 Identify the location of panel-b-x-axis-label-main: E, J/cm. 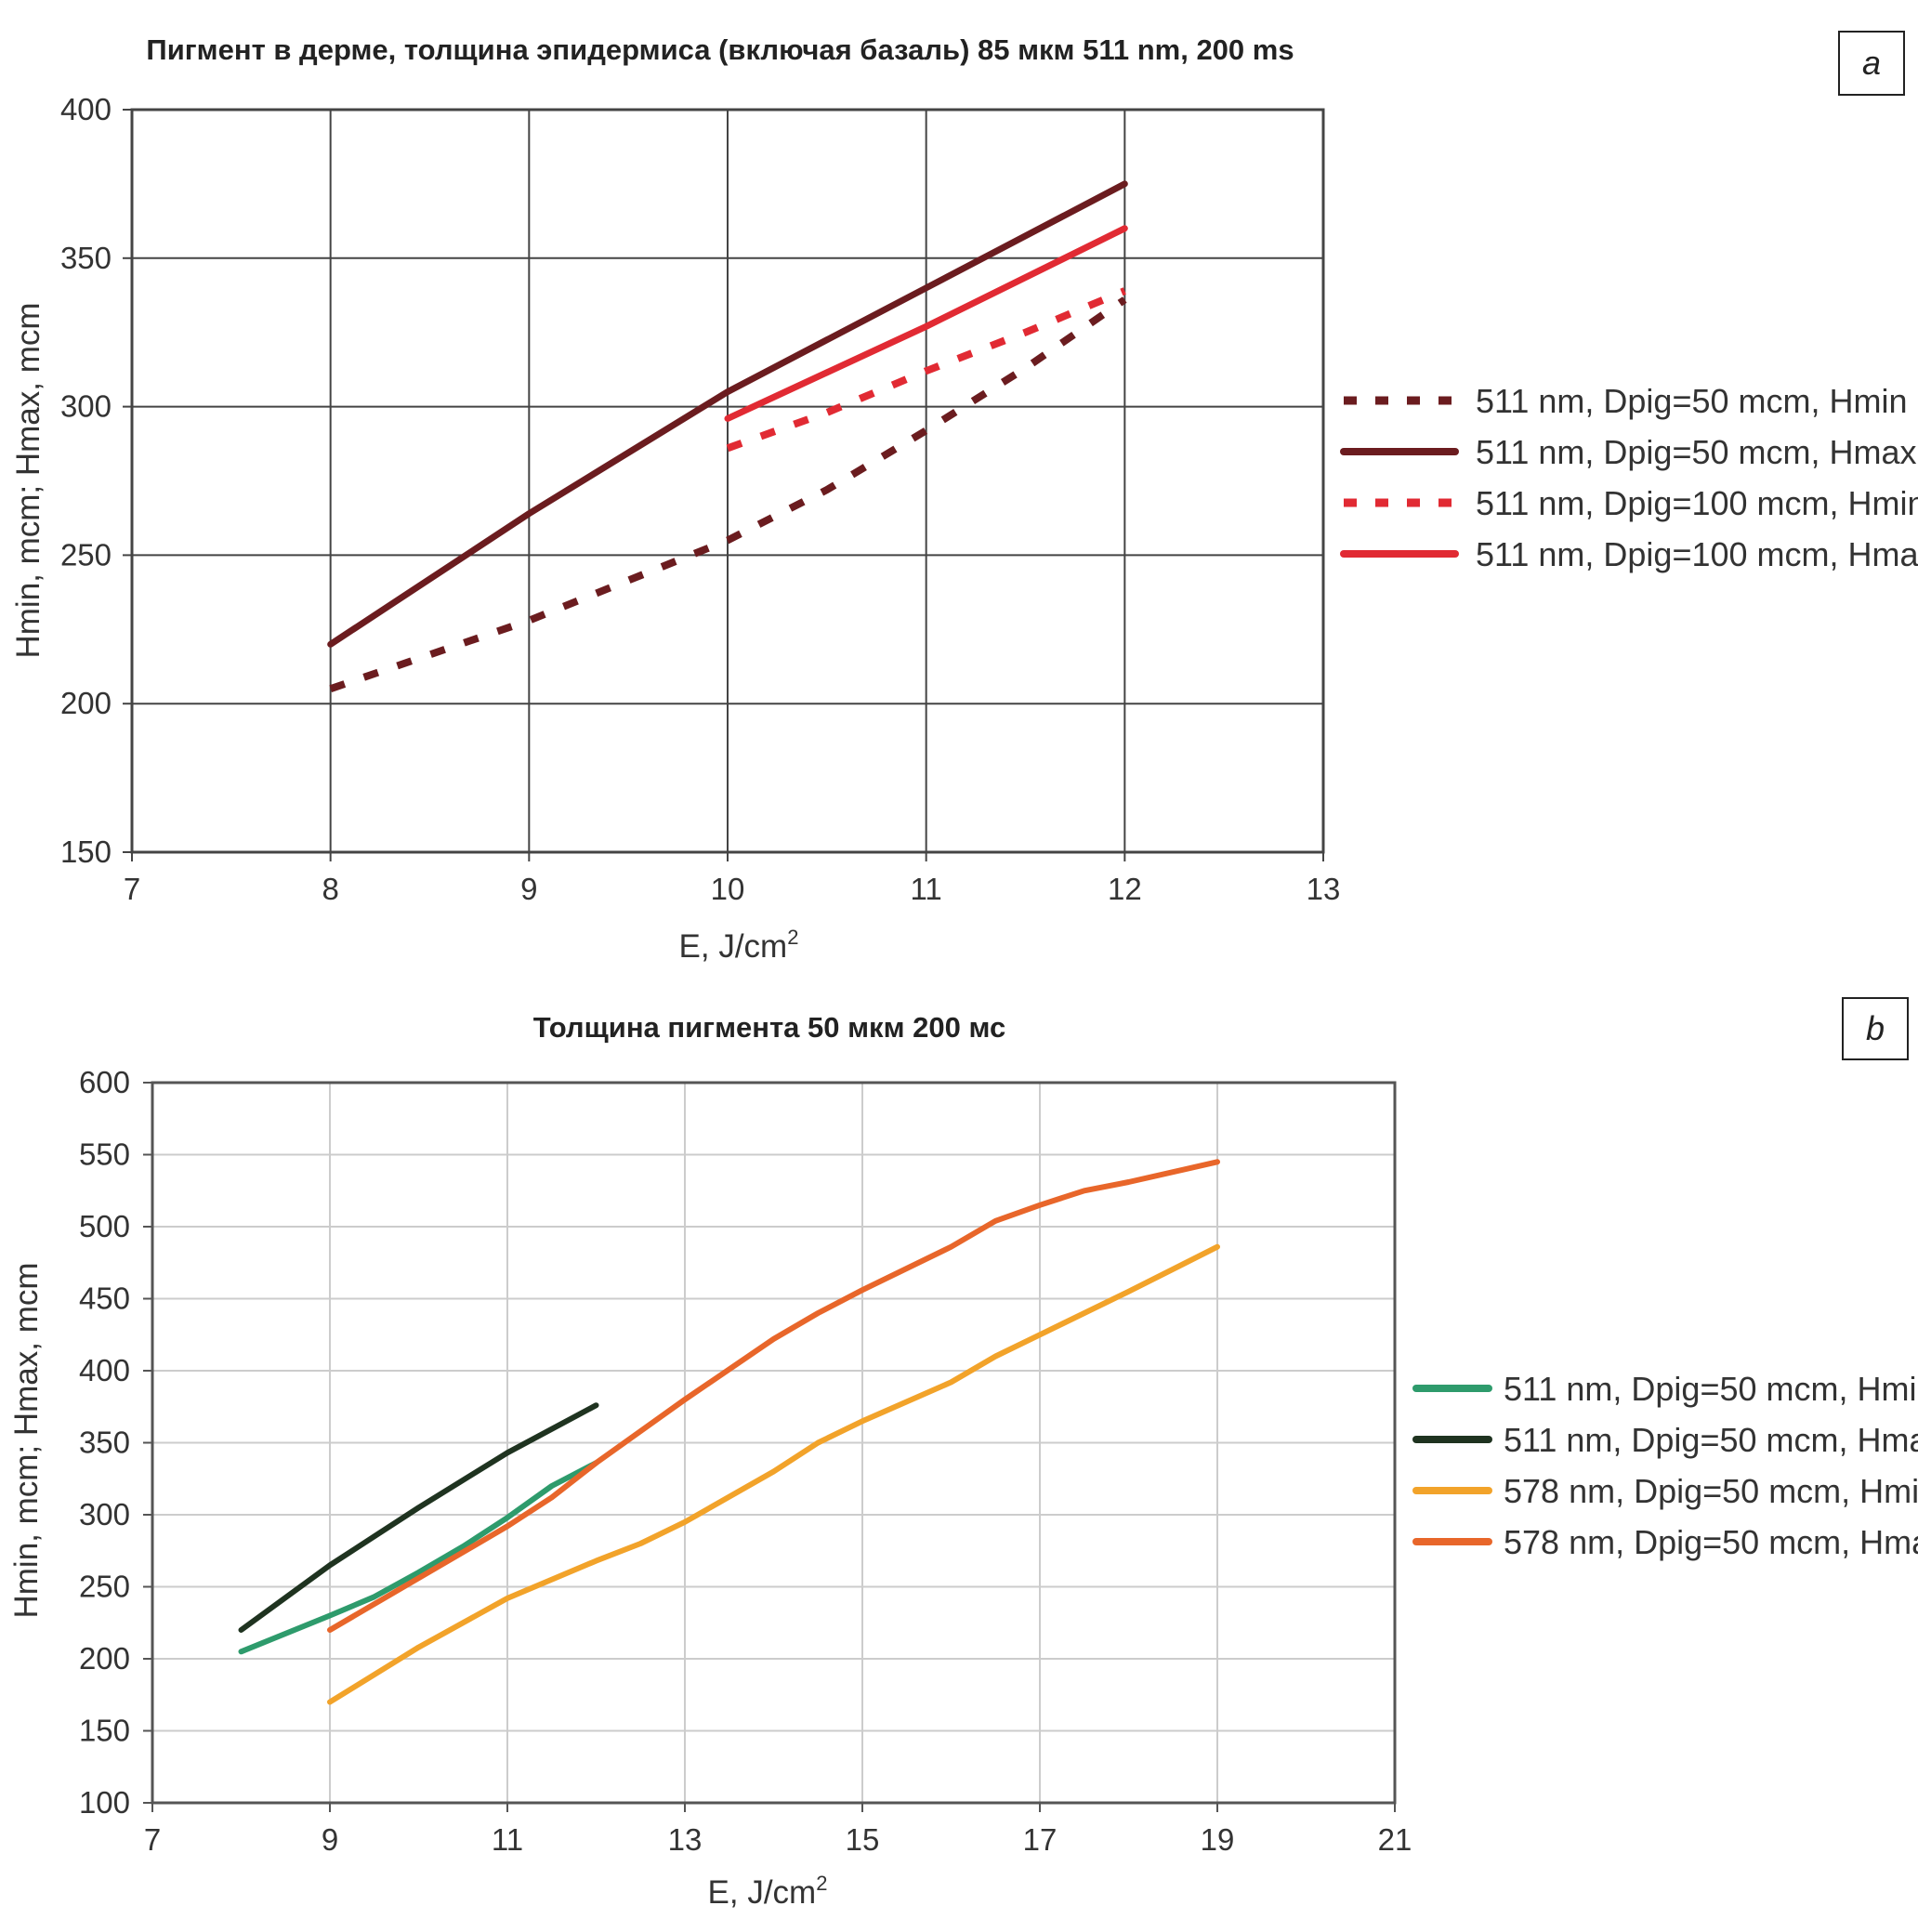
(762, 1892).